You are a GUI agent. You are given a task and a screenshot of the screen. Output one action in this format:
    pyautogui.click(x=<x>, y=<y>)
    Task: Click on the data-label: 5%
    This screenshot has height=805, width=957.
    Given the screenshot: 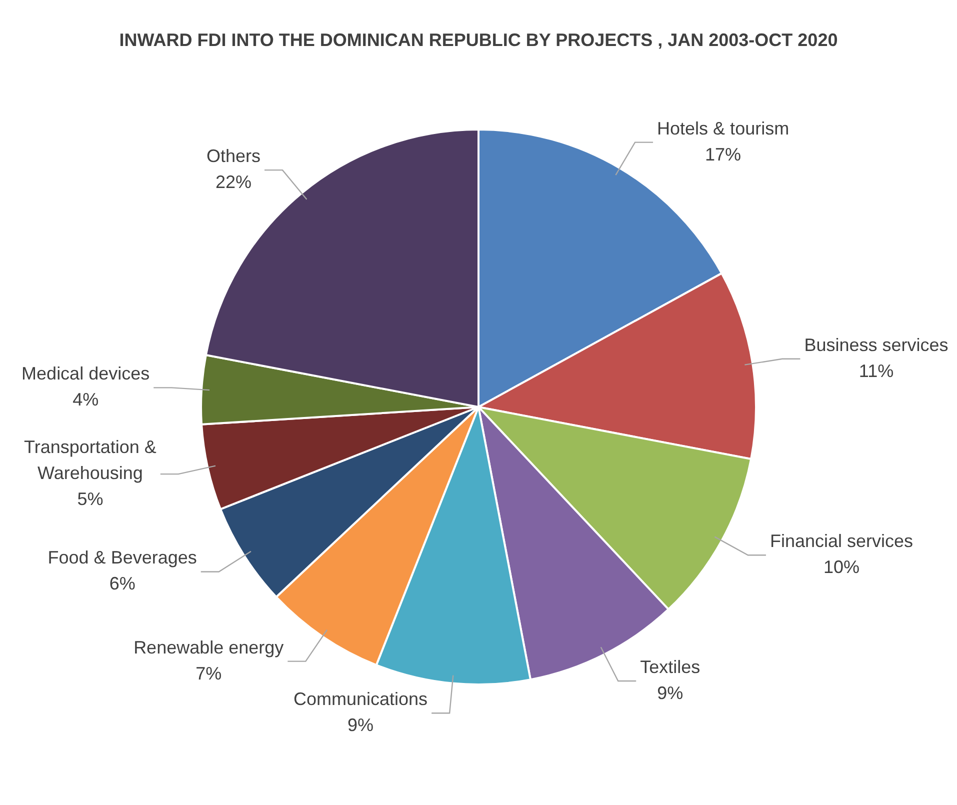 What is the action you would take?
    pyautogui.click(x=90, y=499)
    